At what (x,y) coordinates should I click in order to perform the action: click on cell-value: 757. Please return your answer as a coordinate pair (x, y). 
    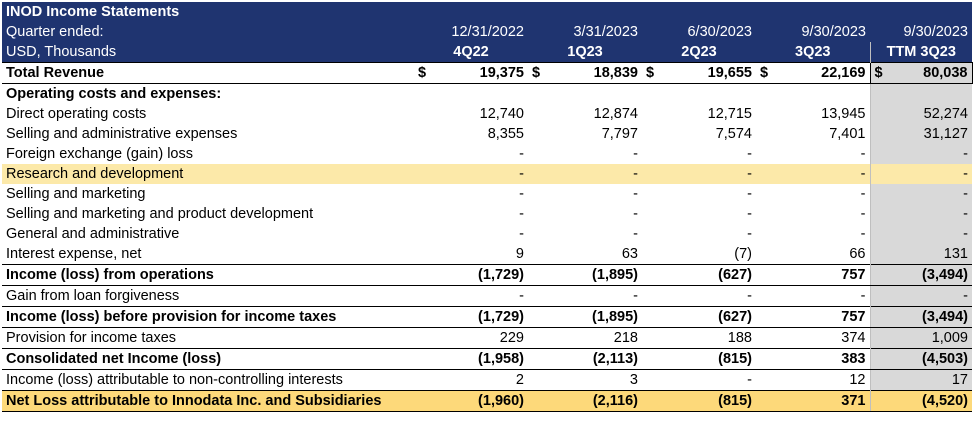
    Looking at the image, I should click on (813, 317).